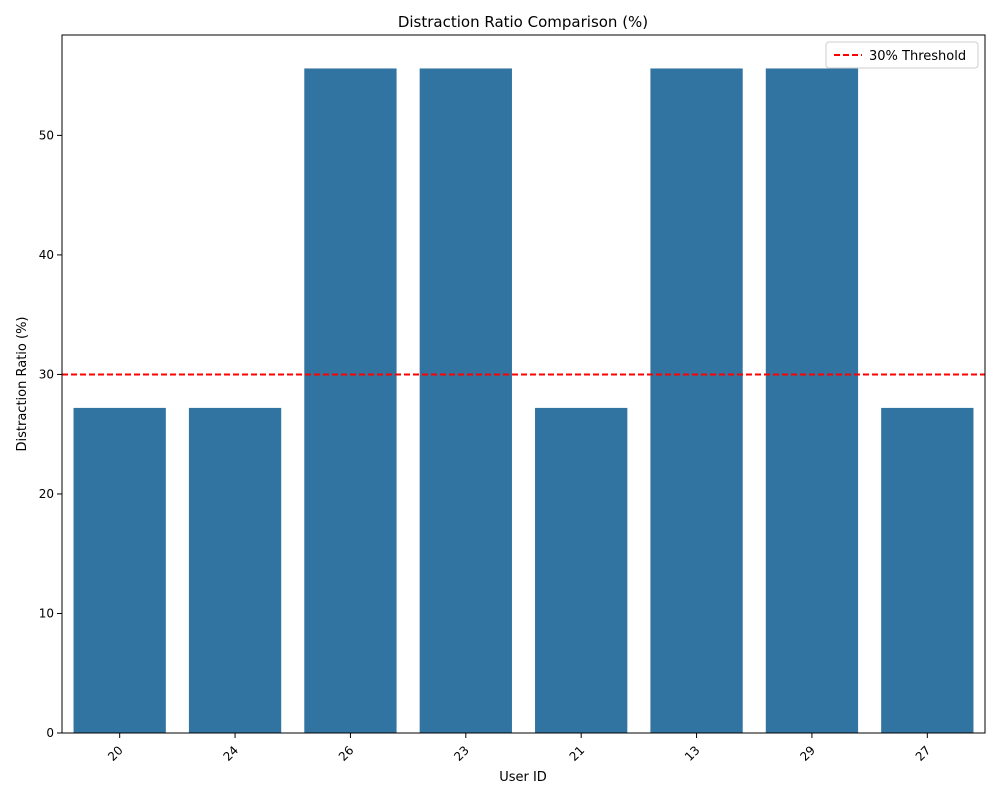 This screenshot has height=800, width=1000. What do you see at coordinates (917, 56) in the screenshot?
I see `legend-threshold-label: 30% Threshold` at bounding box center [917, 56].